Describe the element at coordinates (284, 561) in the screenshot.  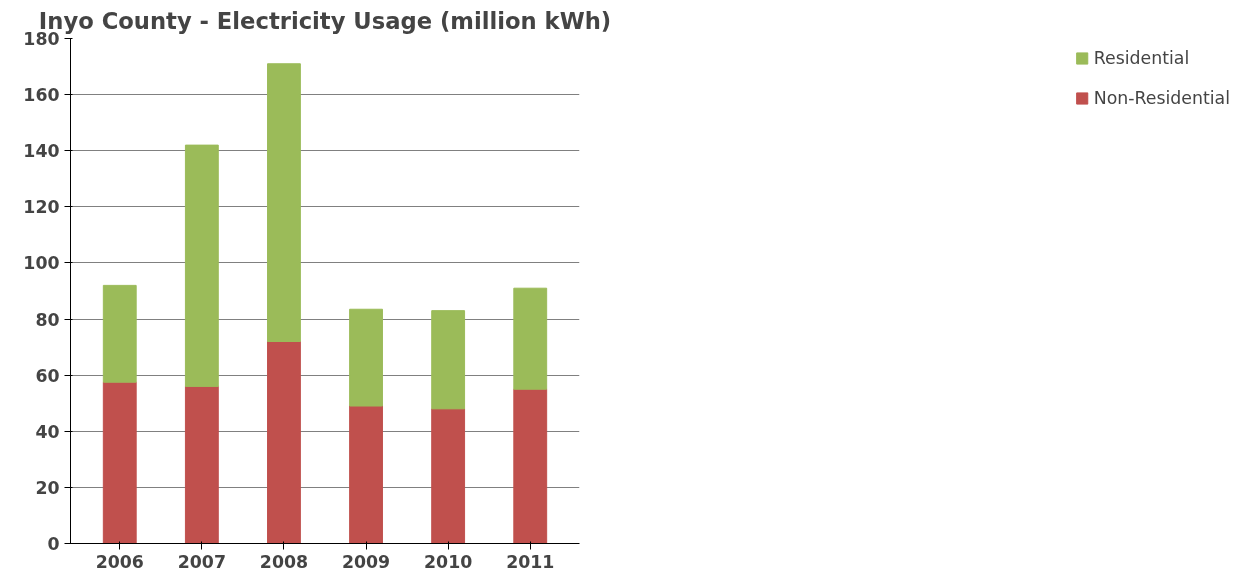
I see `x-tick-label: 2008` at that location.